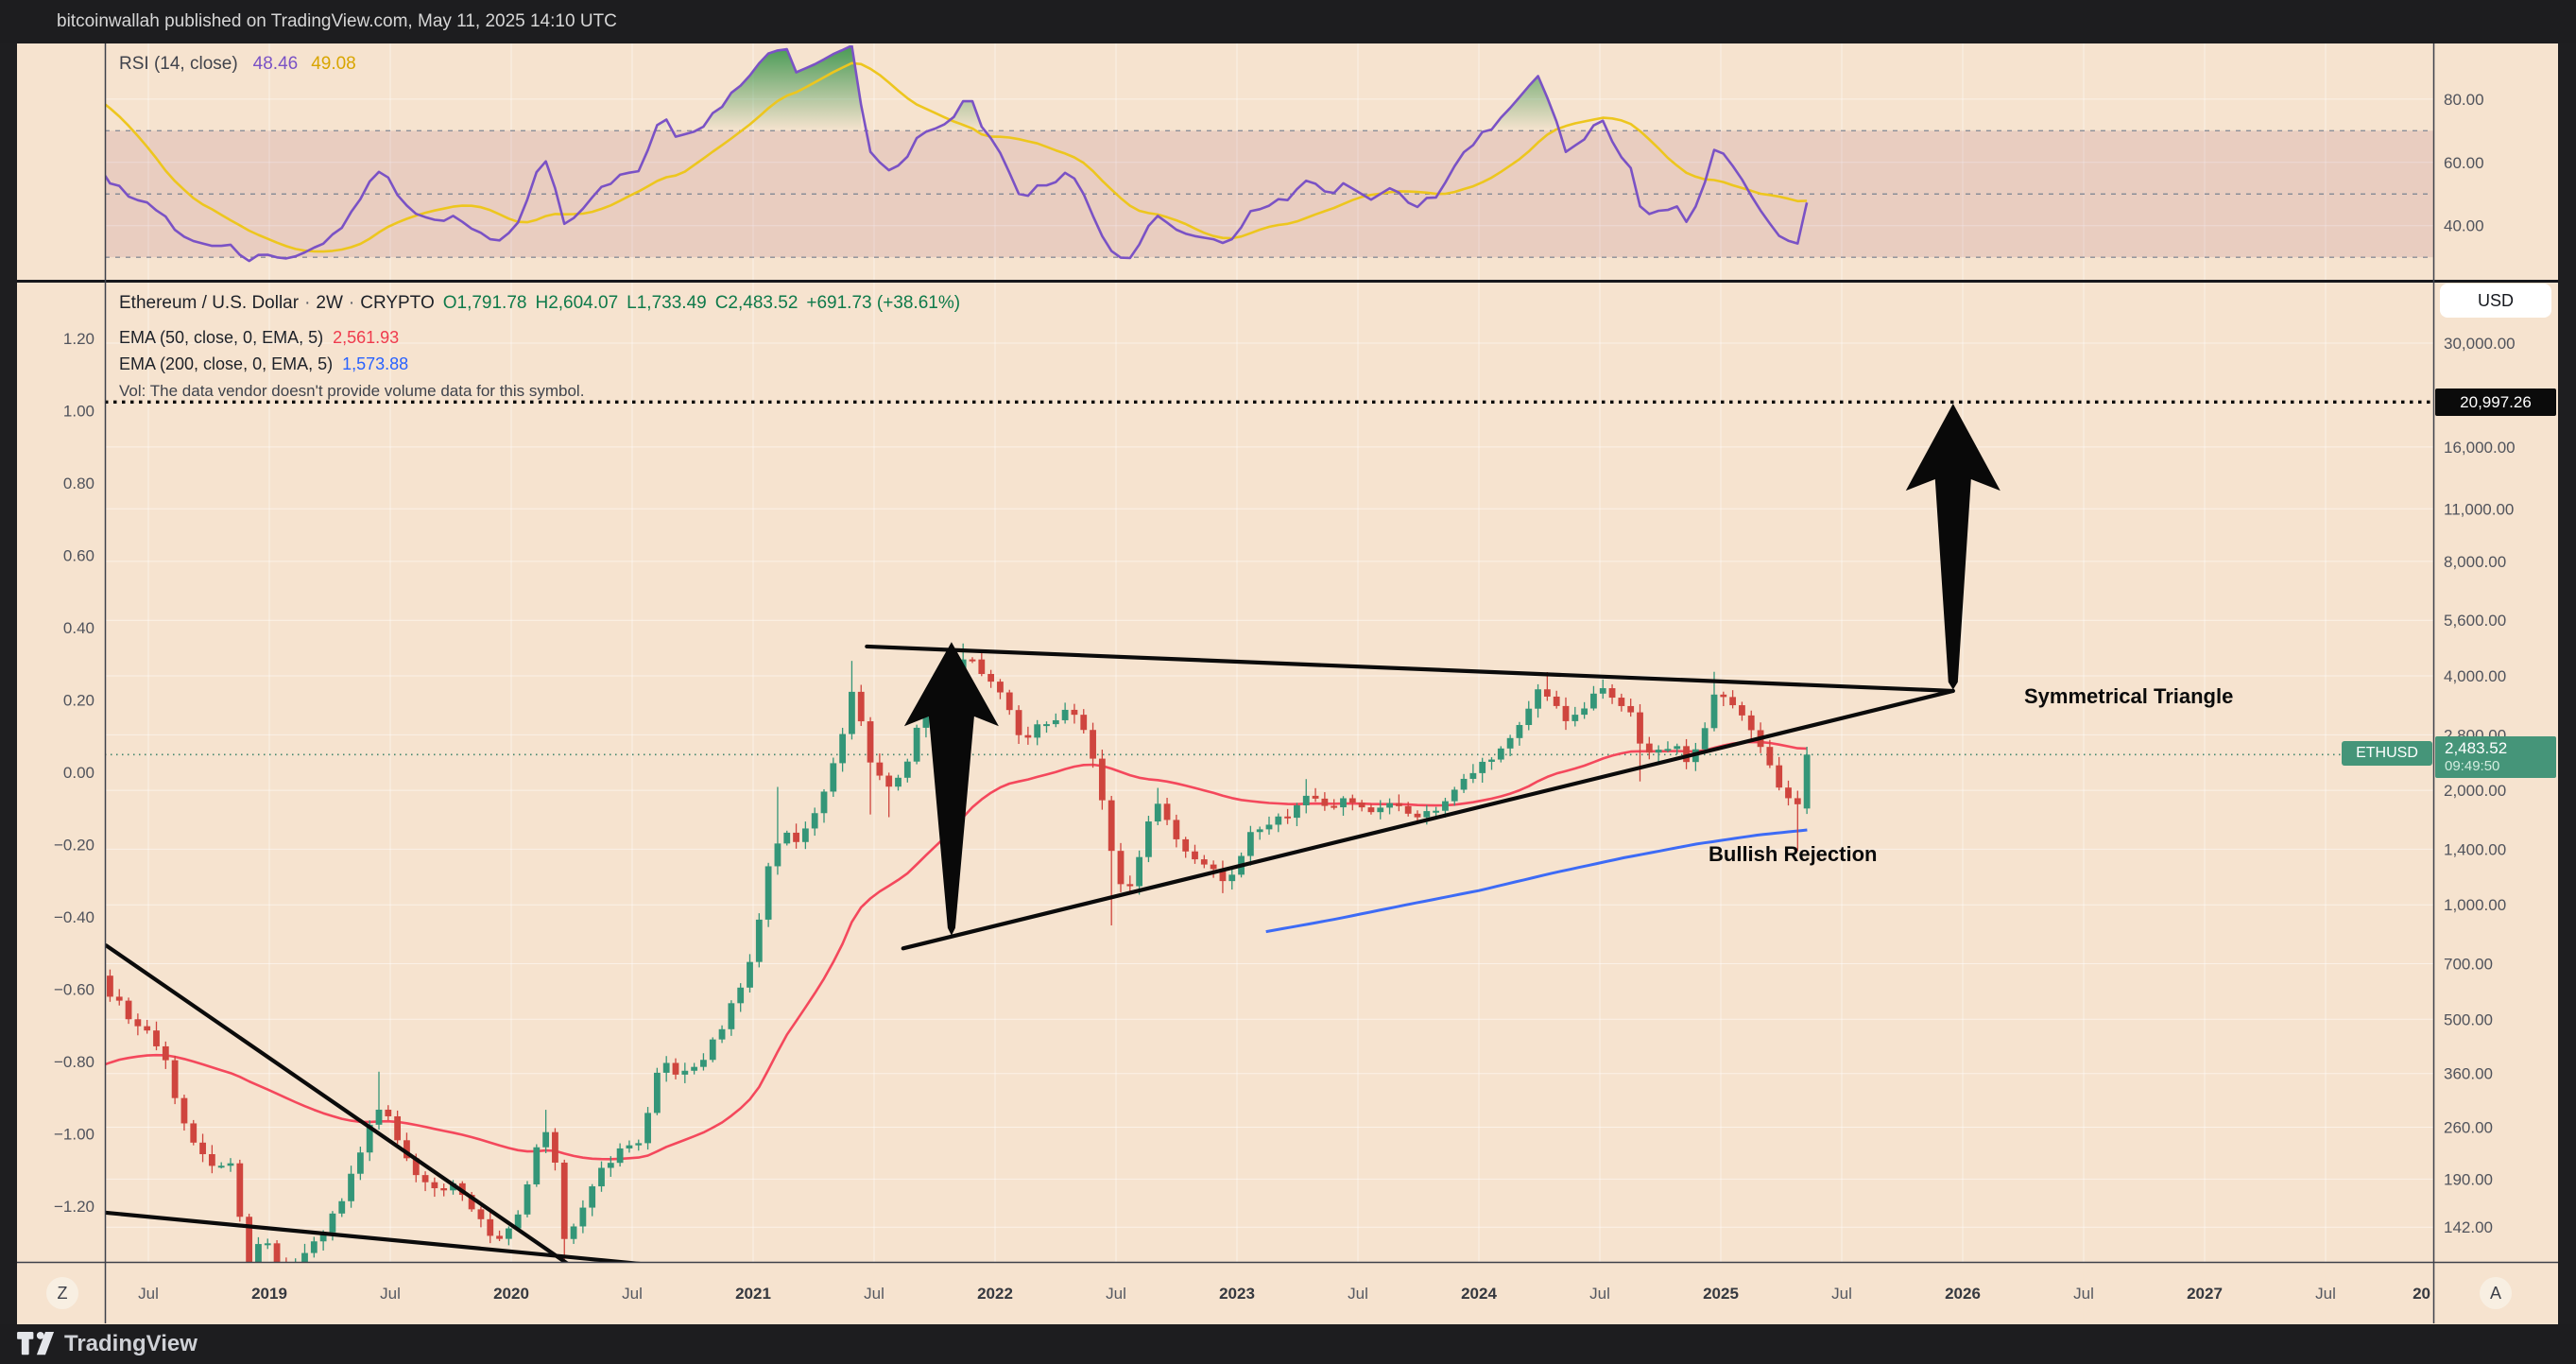  I want to click on rsi-value: 48.46, so click(275, 64).